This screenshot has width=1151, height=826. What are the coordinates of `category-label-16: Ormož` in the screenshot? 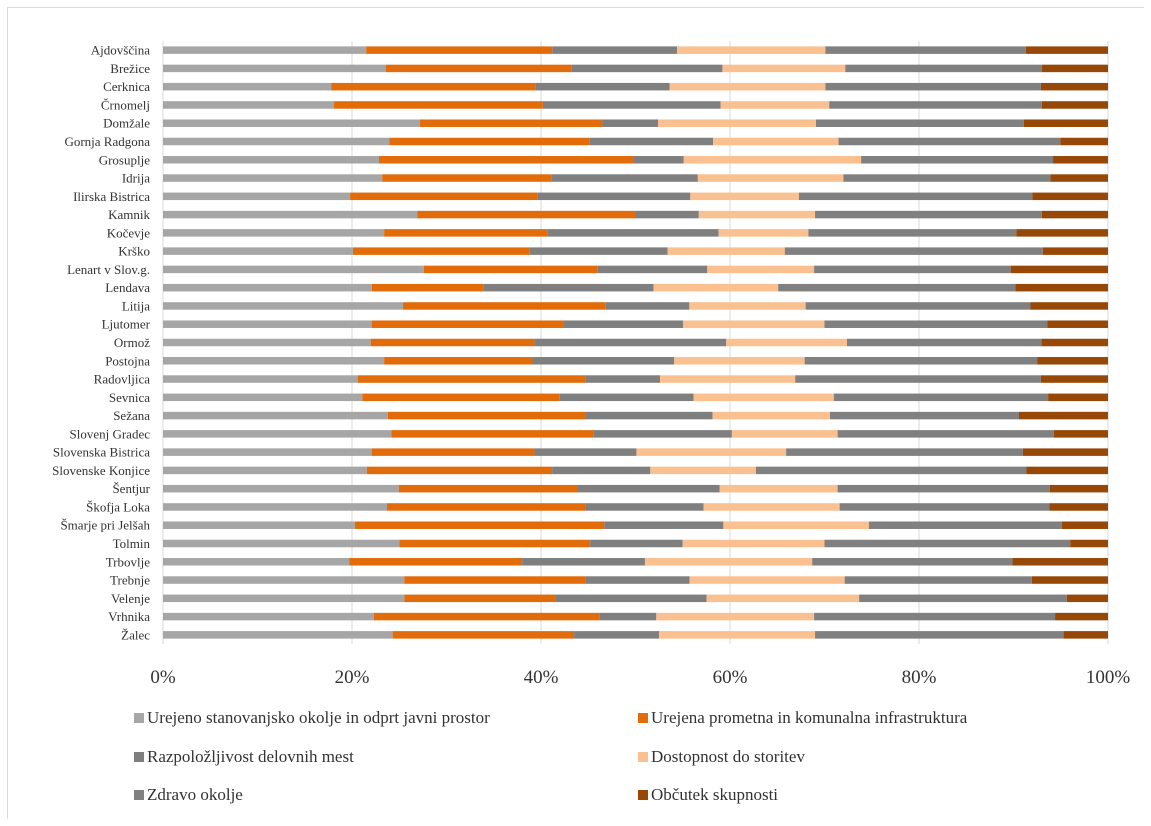 It's located at (132, 342).